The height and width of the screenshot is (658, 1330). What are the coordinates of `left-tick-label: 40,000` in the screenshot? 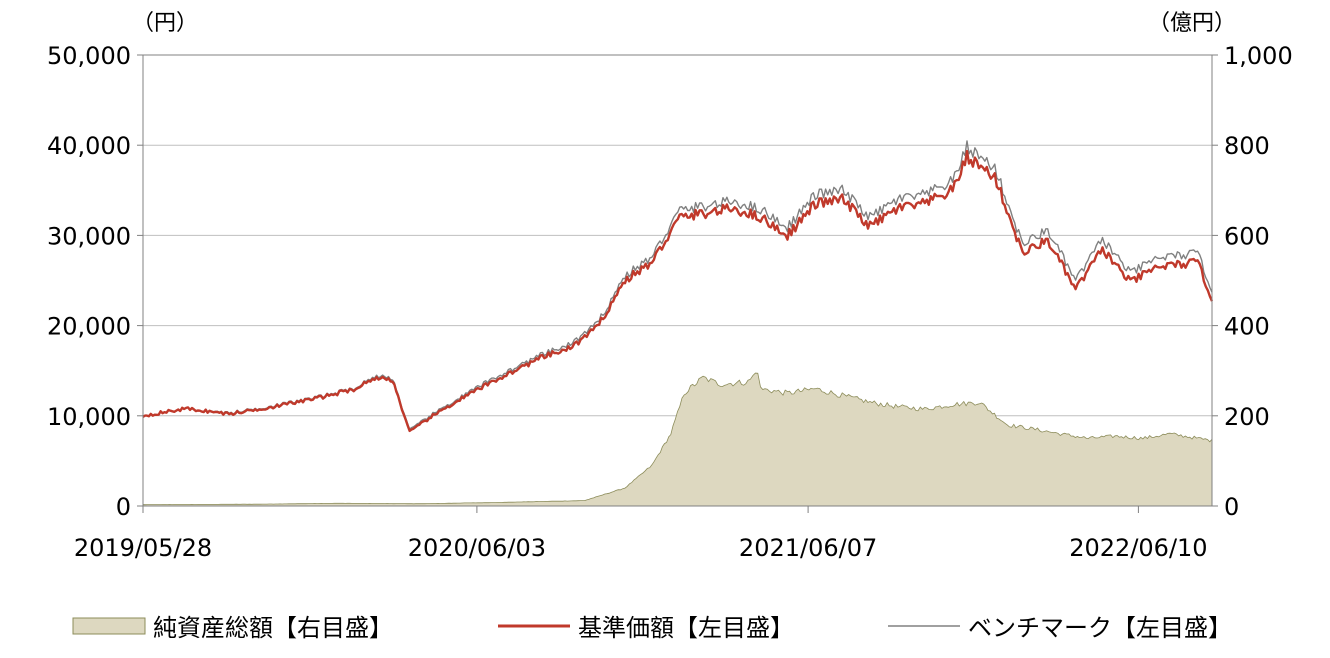 It's located at (89, 146).